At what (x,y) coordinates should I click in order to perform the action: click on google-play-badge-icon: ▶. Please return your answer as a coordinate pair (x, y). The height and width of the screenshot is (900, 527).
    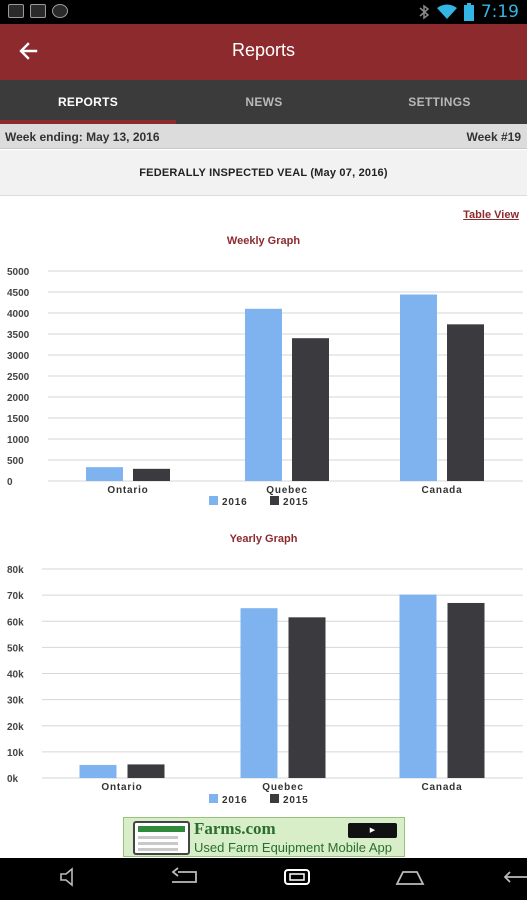
    Looking at the image, I should click on (372, 830).